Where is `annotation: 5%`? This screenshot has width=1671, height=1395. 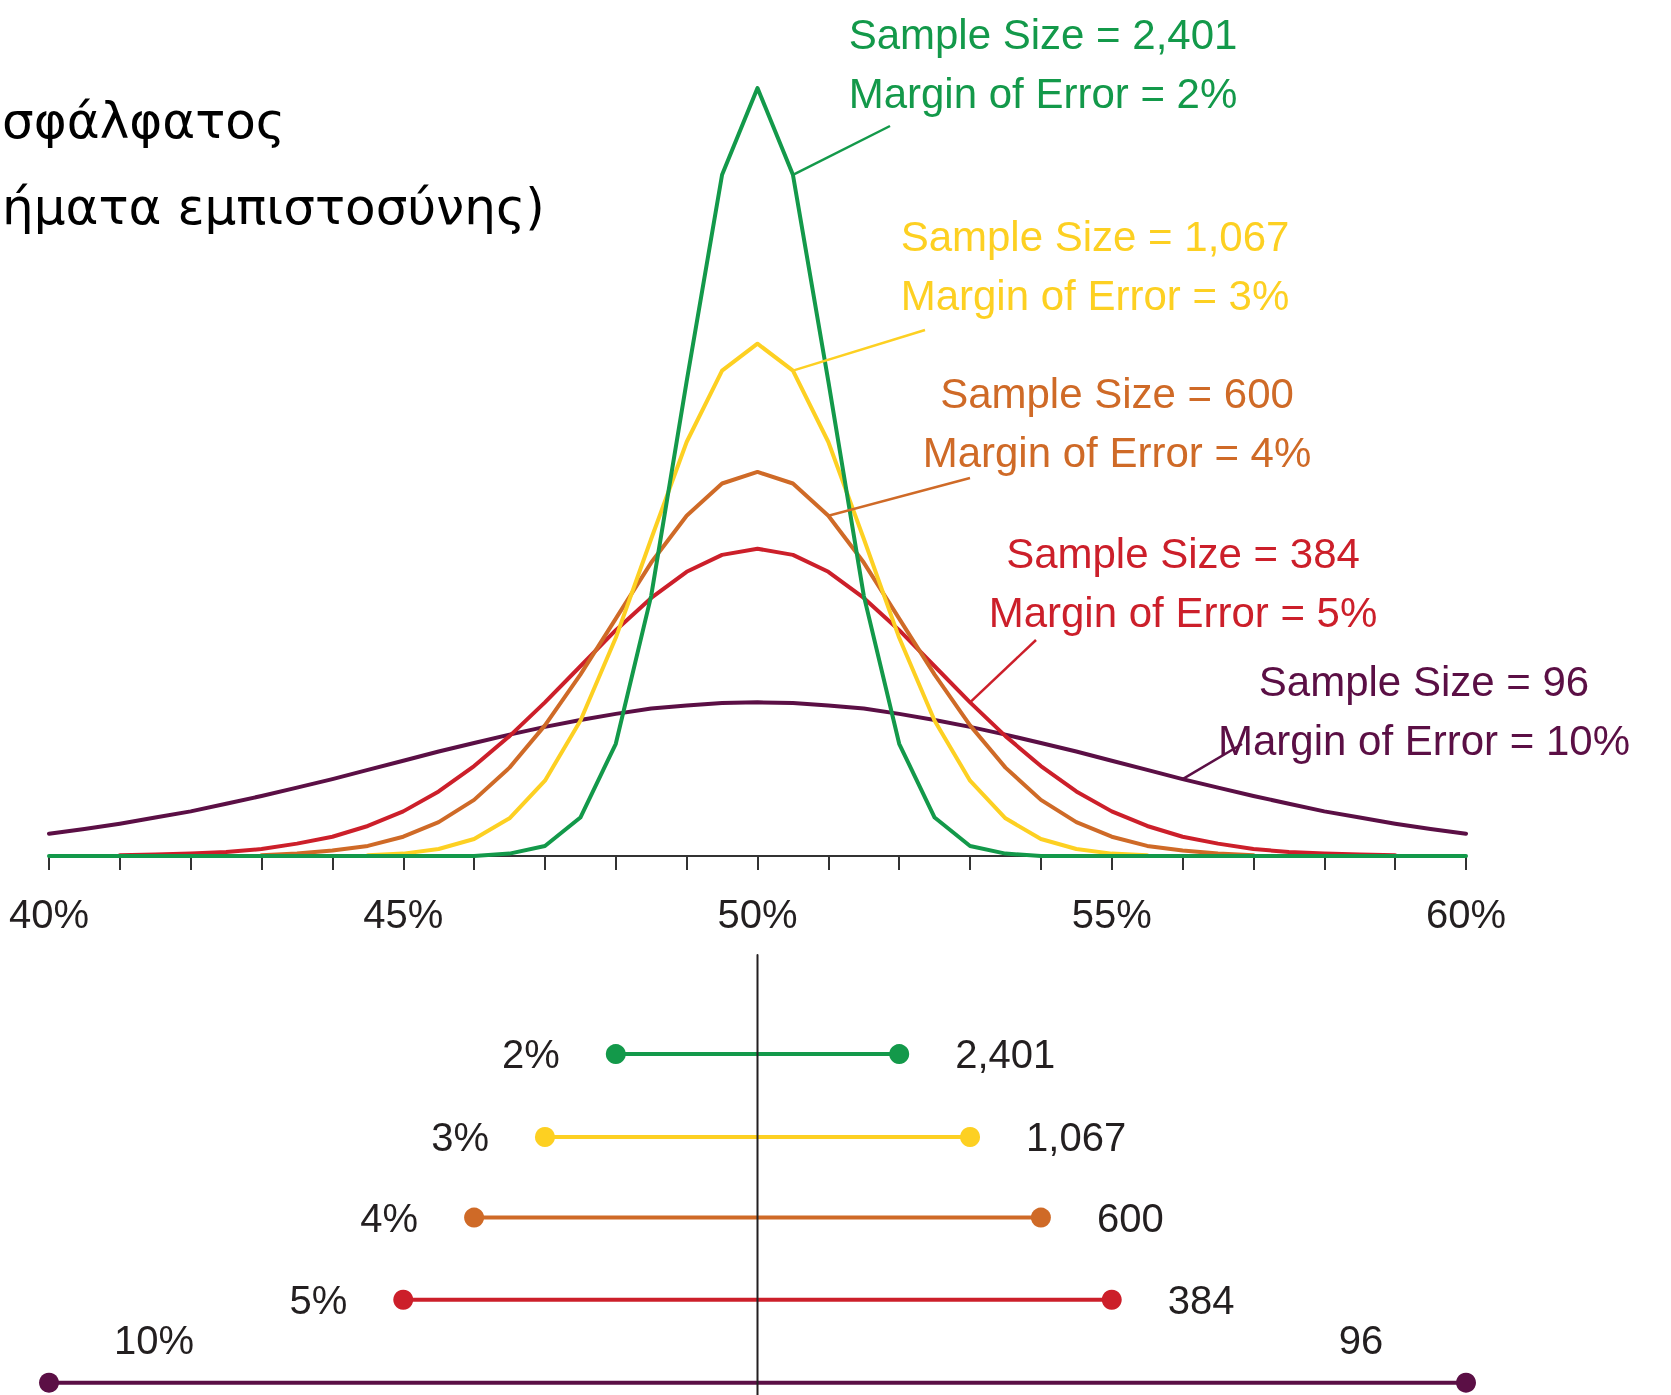
annotation: 5% is located at coordinates (318, 1299).